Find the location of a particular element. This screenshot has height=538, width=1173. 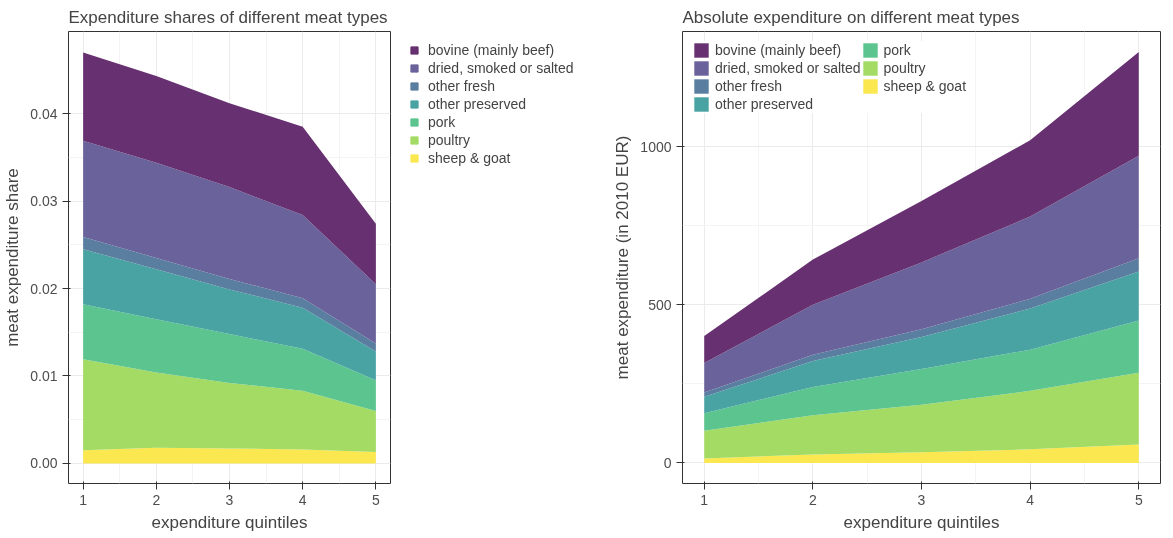

y-tick-label: 0.04 is located at coordinates (44, 113).